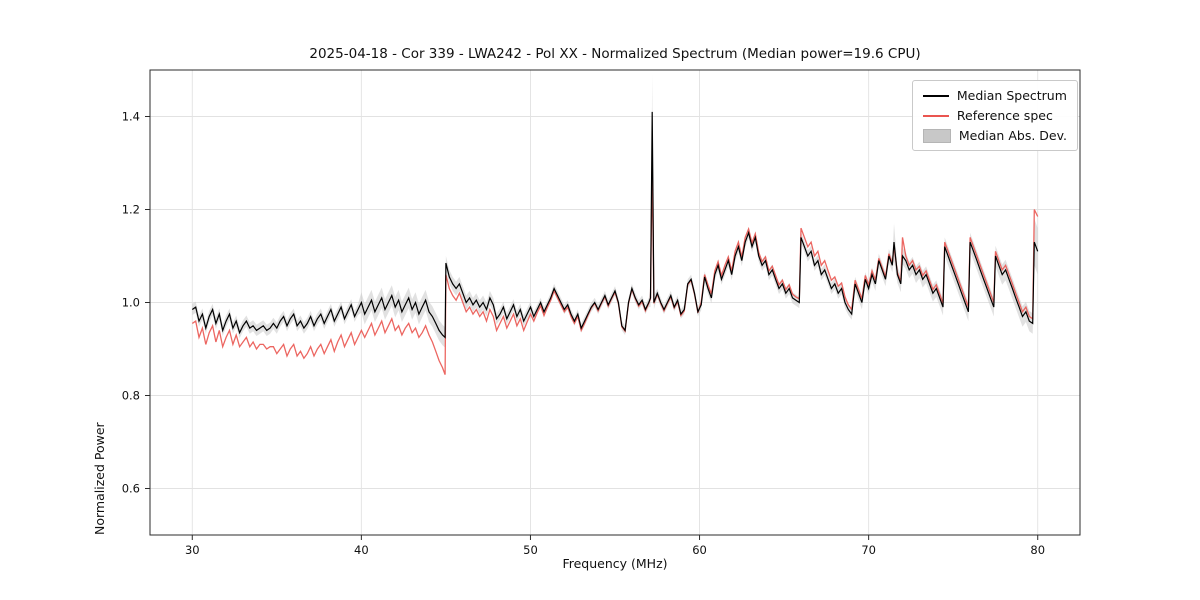 The height and width of the screenshot is (600, 1200). I want to click on x-axis-label: Frequency (MHz), so click(615, 563).